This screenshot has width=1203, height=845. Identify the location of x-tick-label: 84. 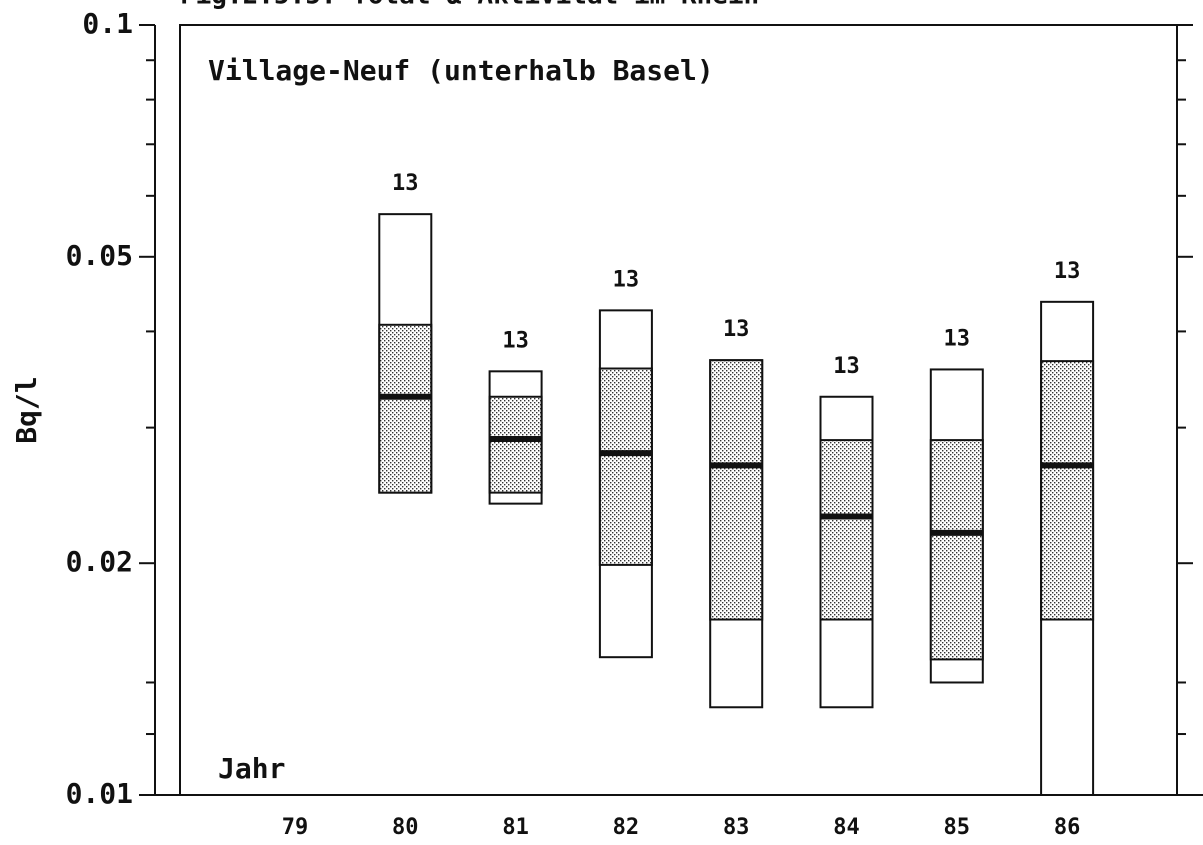
(846, 827).